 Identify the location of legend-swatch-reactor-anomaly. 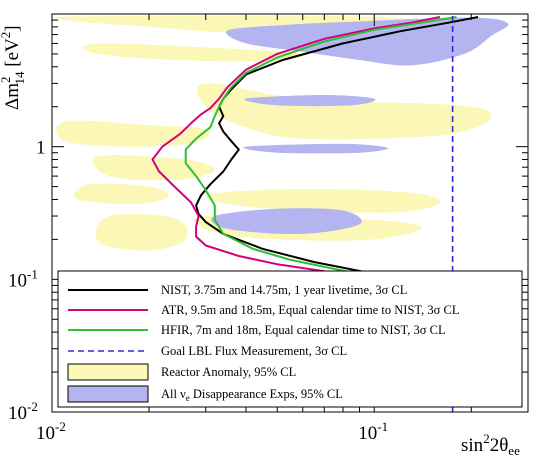
(108, 372).